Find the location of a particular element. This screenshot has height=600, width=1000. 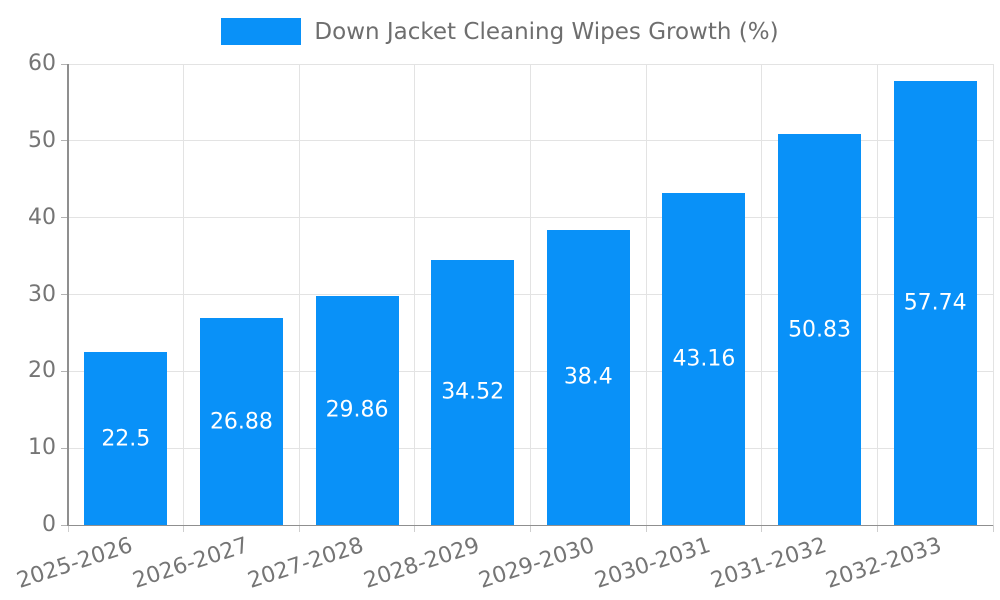

bar-value-label: 26.88 is located at coordinates (241, 422).